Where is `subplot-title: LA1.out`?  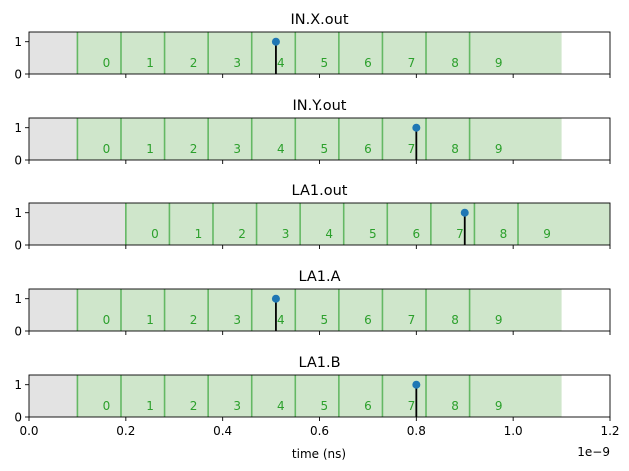 subplot-title: LA1.out is located at coordinates (320, 191).